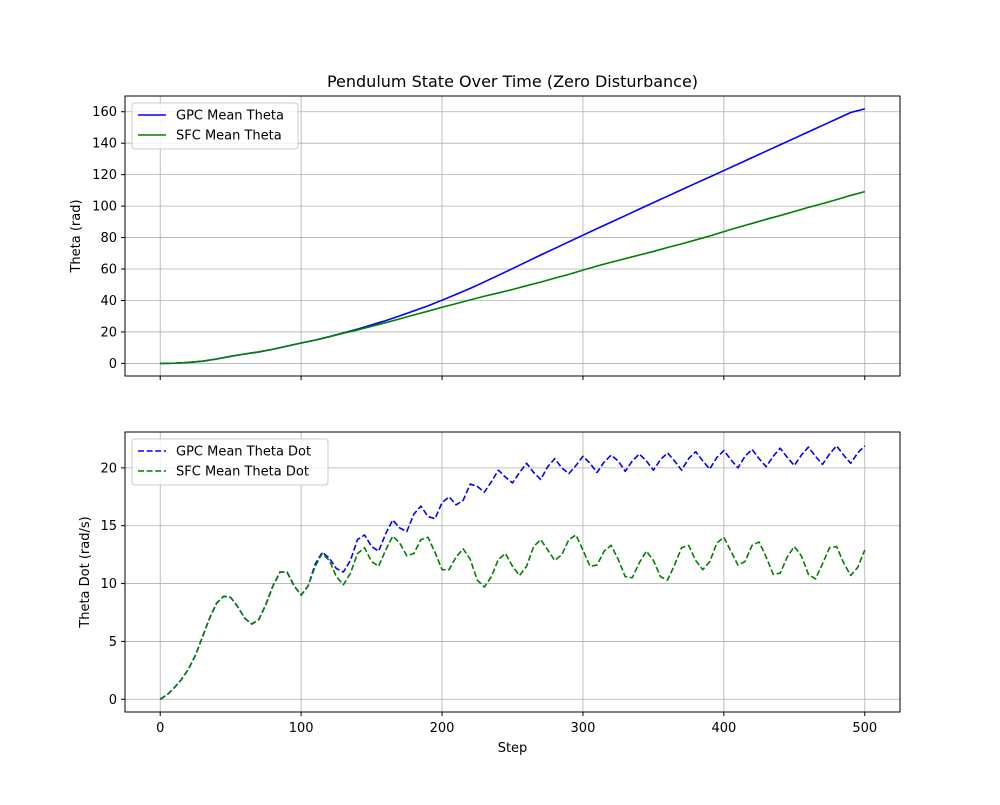 This screenshot has height=805, width=1000. Describe the element at coordinates (160, 728) in the screenshot. I see `x-tick-label: 0` at that location.